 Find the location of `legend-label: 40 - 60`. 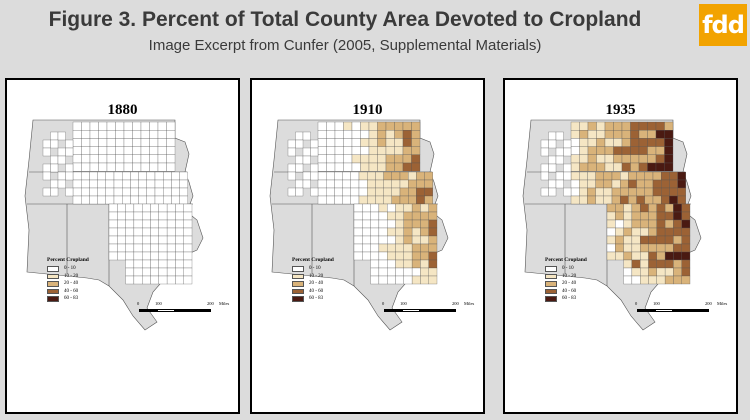

legend-label: 40 - 60 is located at coordinates (569, 291).